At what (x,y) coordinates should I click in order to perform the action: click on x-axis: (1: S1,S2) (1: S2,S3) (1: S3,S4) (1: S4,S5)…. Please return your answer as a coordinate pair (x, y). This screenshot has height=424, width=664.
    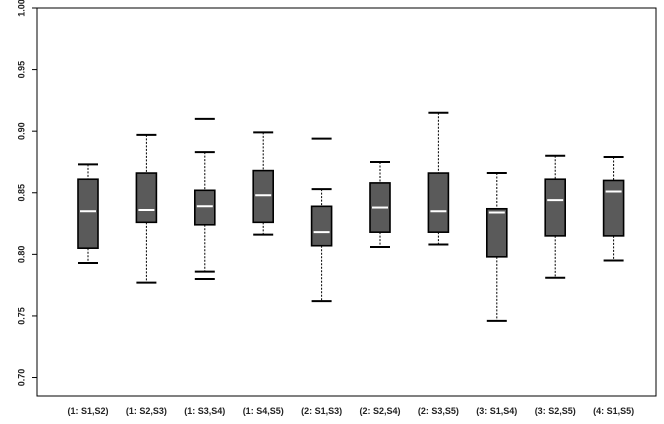
    Looking at the image, I should click on (350, 411).